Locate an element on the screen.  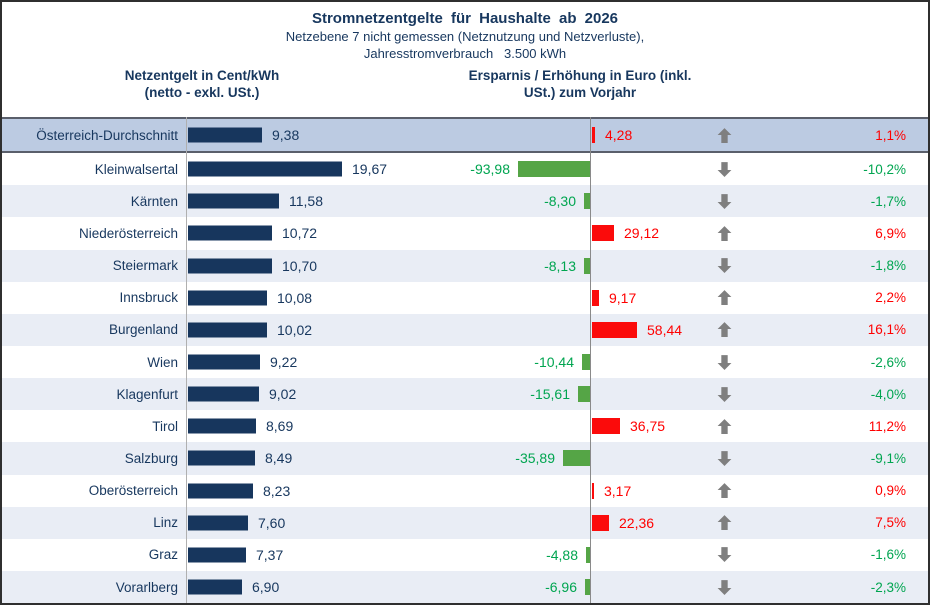
netzentgelt-value: 10,70 is located at coordinates (300, 265).